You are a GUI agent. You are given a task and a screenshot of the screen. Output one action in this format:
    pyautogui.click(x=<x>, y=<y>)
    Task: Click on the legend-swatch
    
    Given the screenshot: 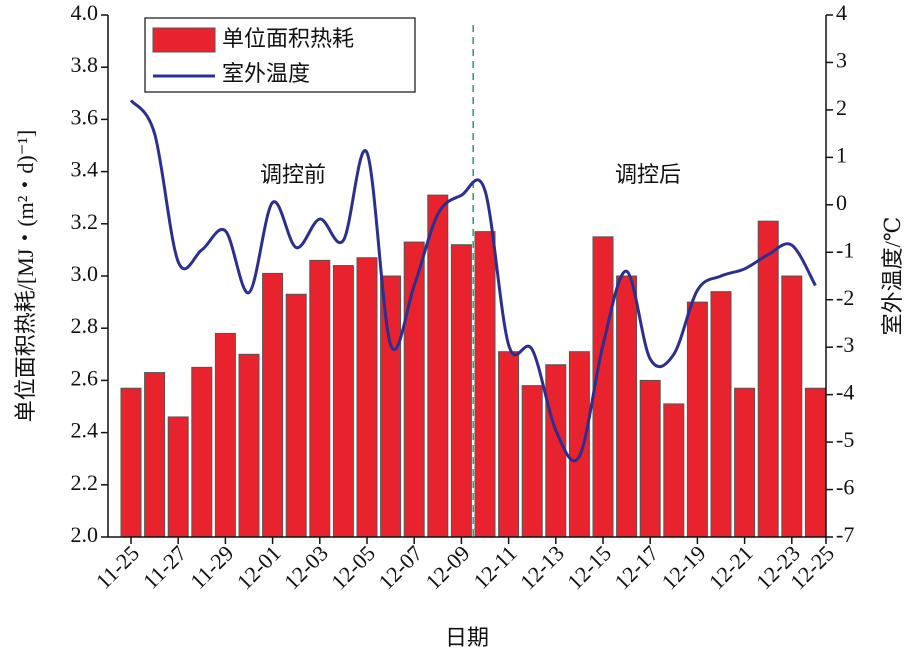 What is the action you would take?
    pyautogui.click(x=184, y=40)
    